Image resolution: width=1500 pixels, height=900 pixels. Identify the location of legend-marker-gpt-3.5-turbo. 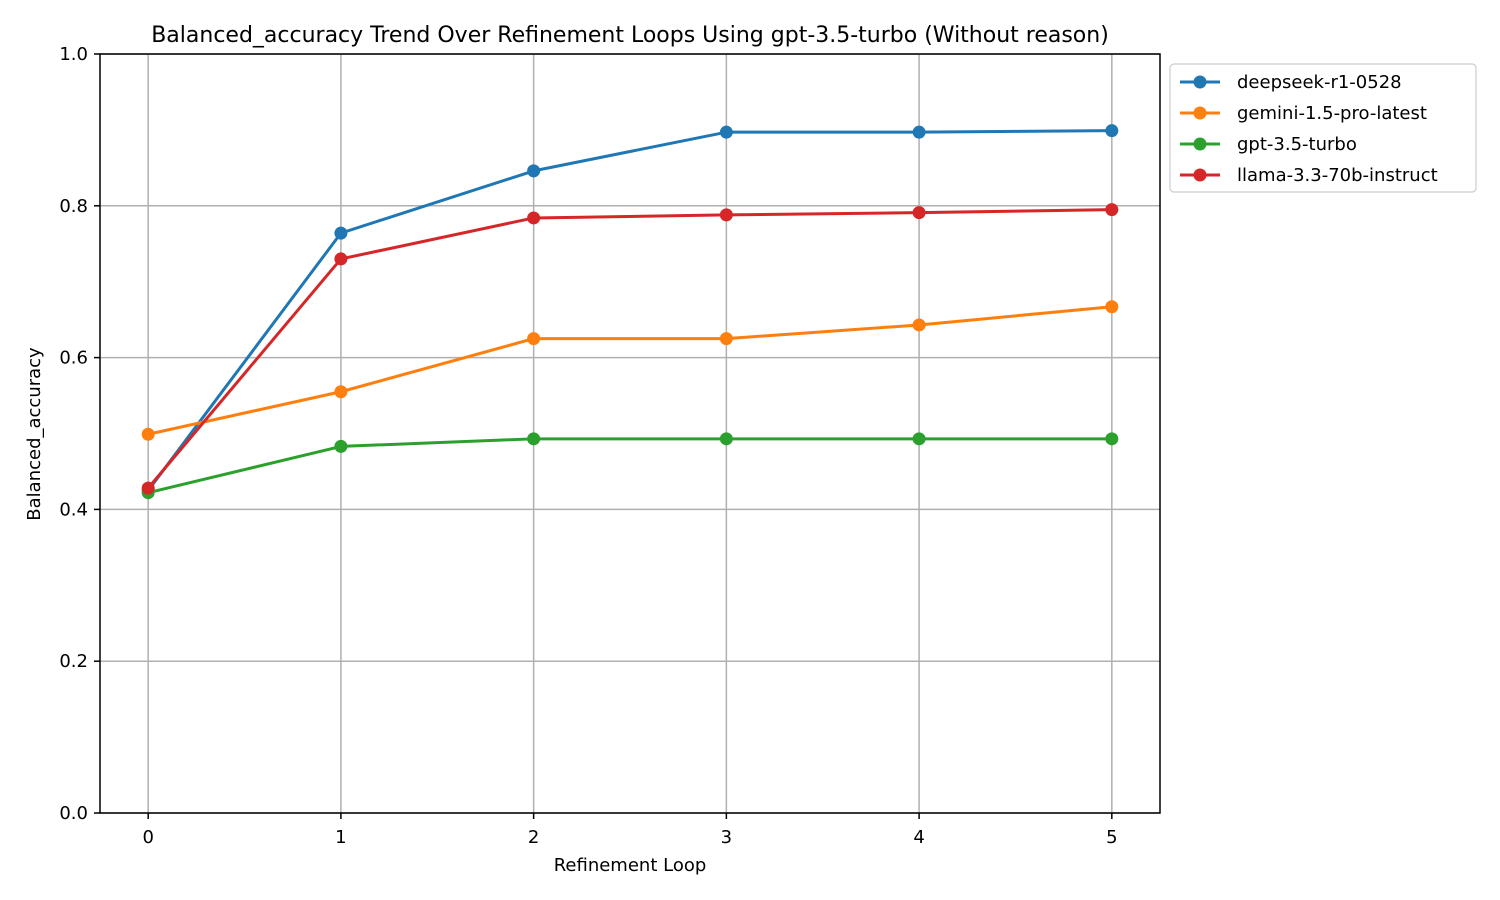
(1200, 144).